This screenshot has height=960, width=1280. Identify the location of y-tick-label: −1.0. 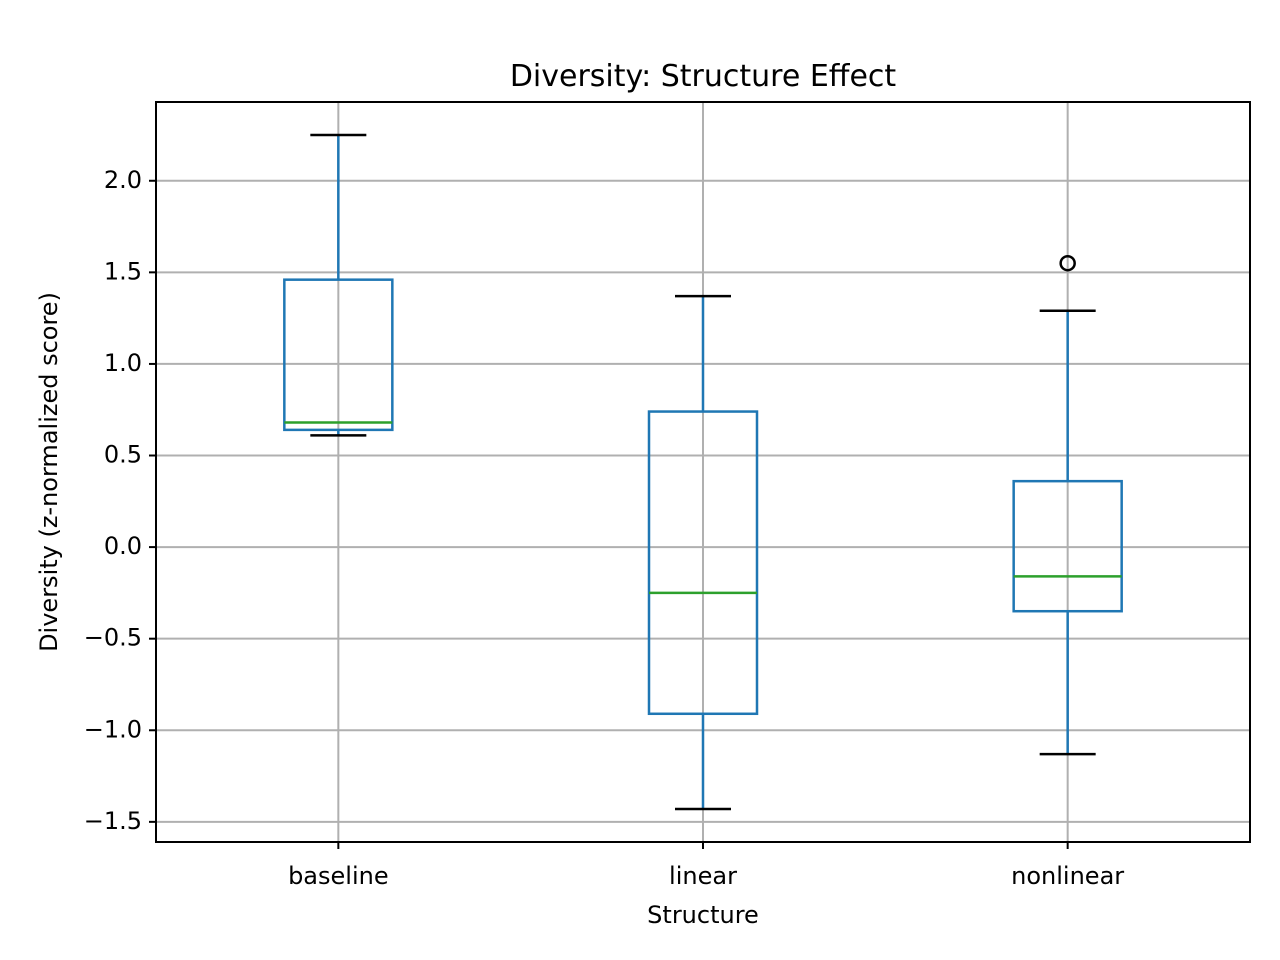
(113, 729).